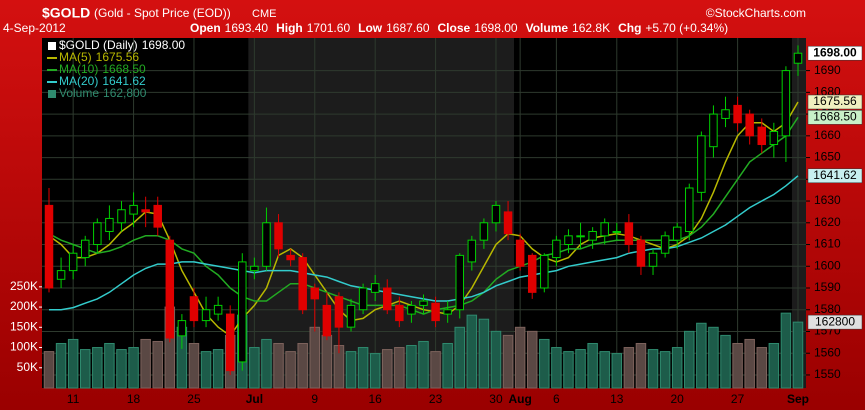 This screenshot has height=410, width=865. I want to click on x-tick-label: 25, so click(194, 399).